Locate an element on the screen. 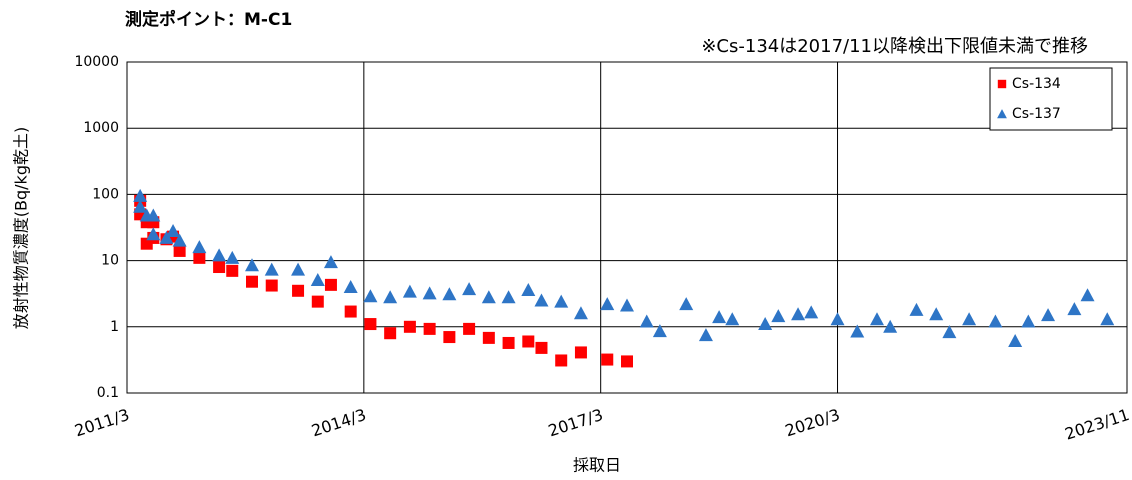 The height and width of the screenshot is (480, 1132). annotation: ※Cs-134は2017/11以降検出下限値未満で推移 is located at coordinates (894, 46).